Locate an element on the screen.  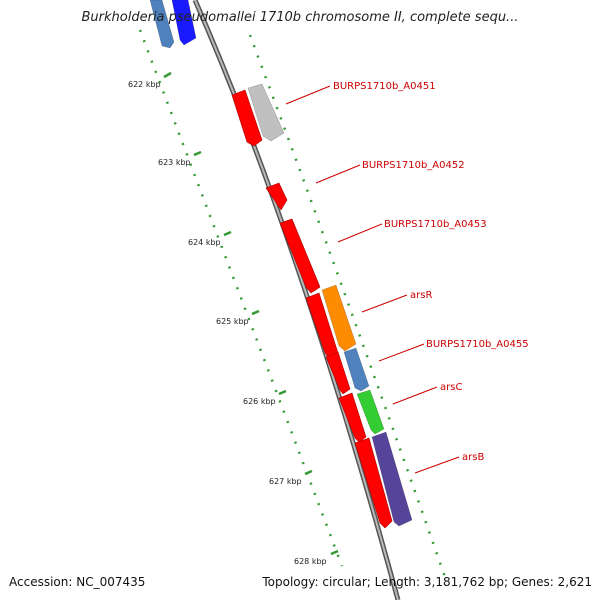
gene-arsR is located at coordinates (339, 318).